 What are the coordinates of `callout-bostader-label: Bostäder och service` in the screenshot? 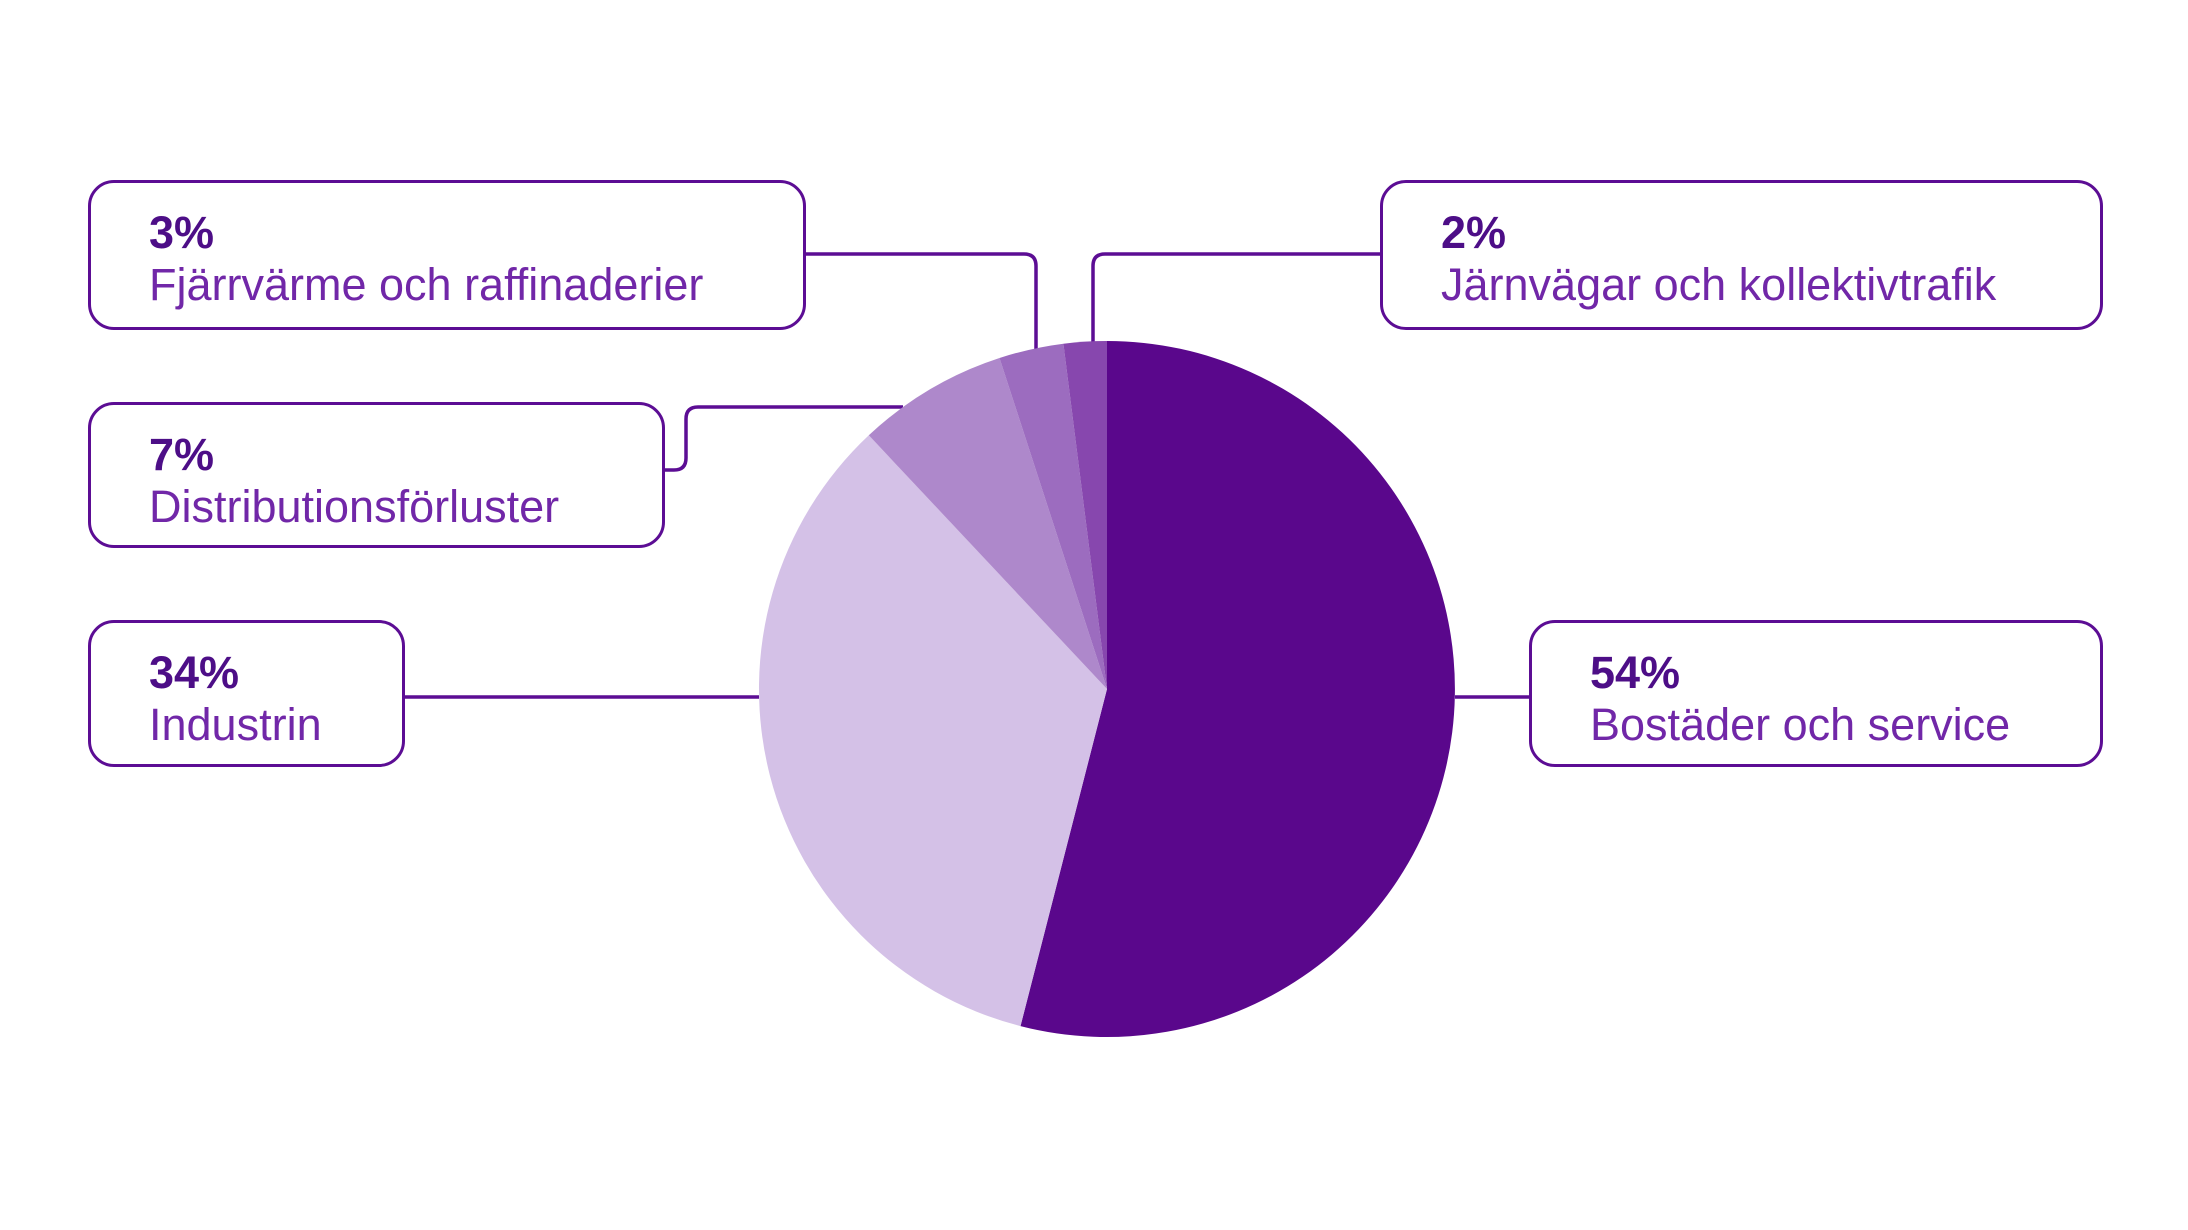 It's located at (1800, 725).